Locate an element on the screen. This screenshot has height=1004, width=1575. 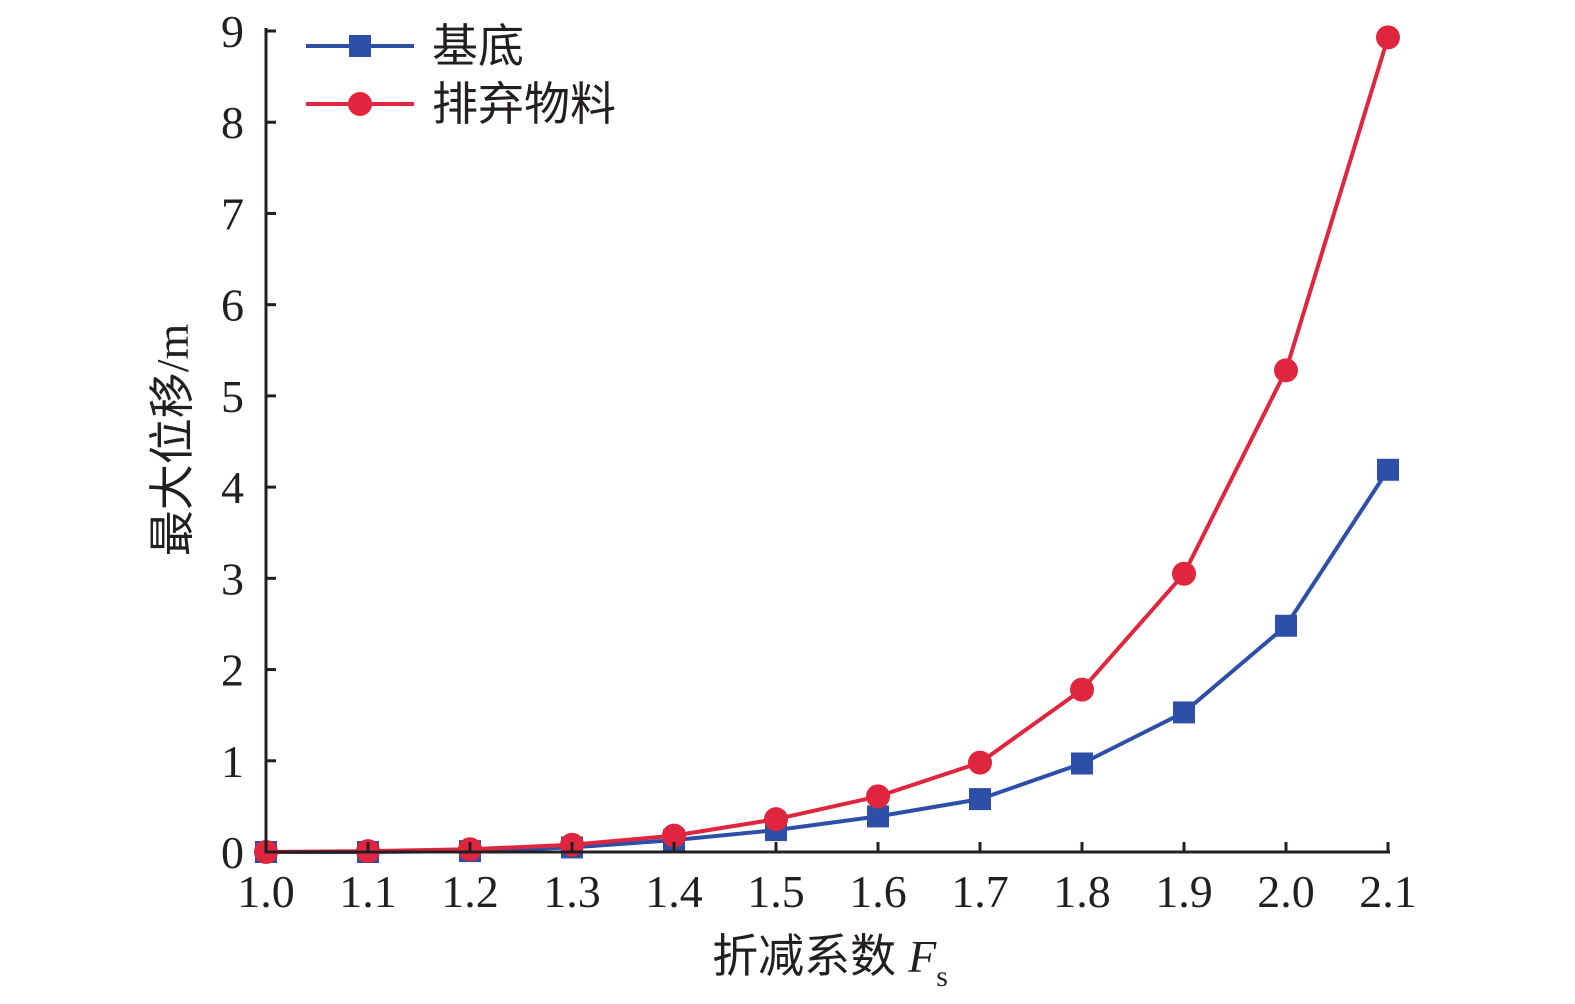
y-tick-label: 6 is located at coordinates (232, 305).